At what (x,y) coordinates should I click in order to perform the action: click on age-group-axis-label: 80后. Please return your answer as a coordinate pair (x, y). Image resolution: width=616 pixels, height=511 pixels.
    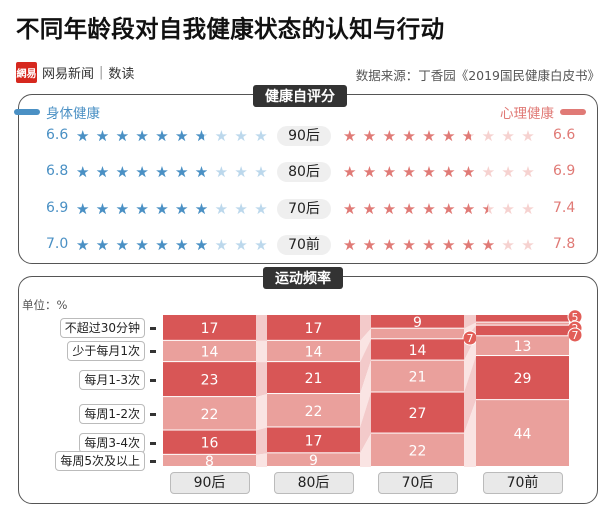
    Looking at the image, I should click on (313, 483).